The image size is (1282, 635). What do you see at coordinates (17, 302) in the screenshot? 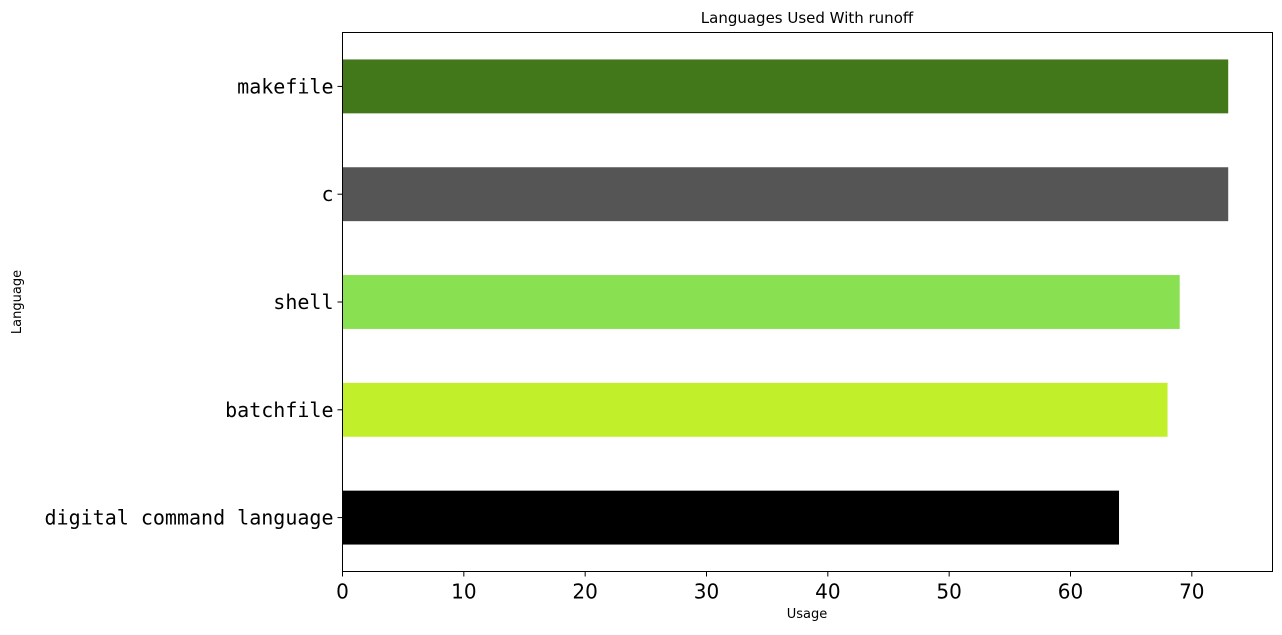
I see `y-axis-label: Language` at bounding box center [17, 302].